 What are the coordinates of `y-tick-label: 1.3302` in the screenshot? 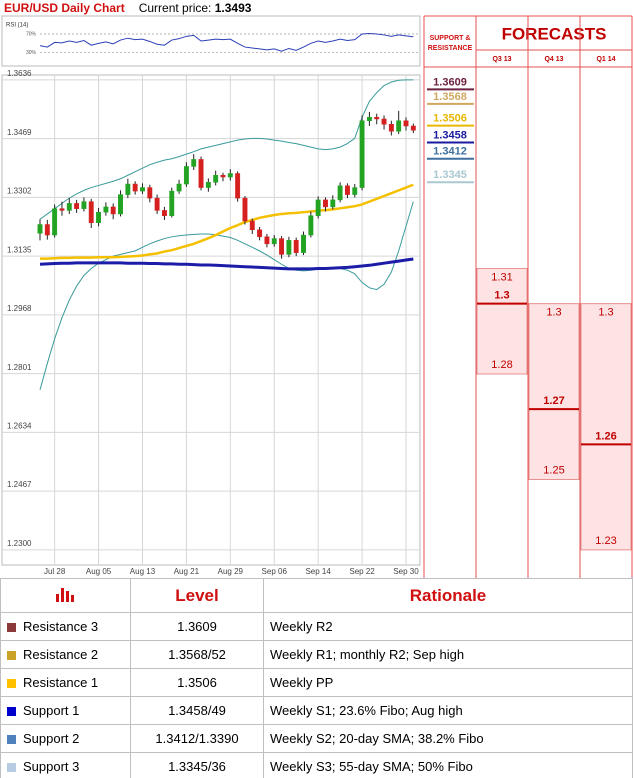 It's located at (19, 191).